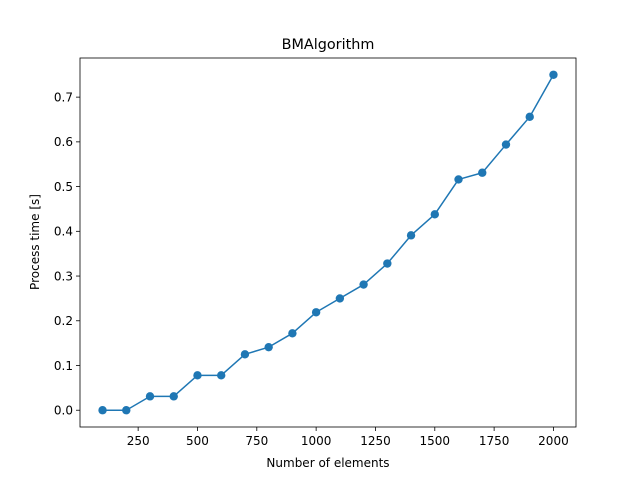 The height and width of the screenshot is (484, 640). What do you see at coordinates (63, 142) in the screenshot?
I see `y-tick-label: 0.6` at bounding box center [63, 142].